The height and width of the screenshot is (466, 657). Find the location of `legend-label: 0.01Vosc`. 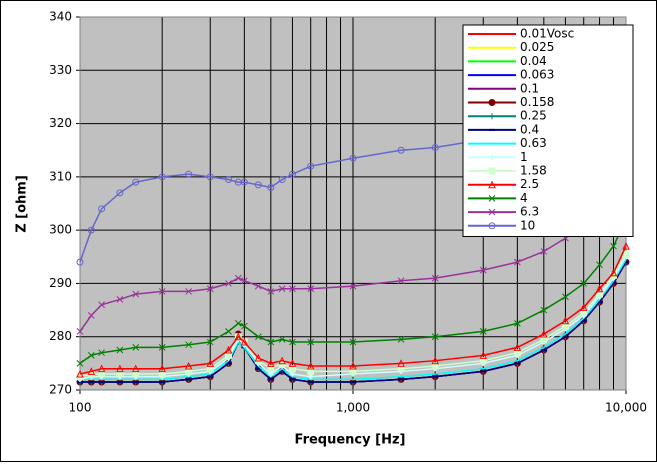

legend-label: 0.01Vosc is located at coordinates (547, 34).